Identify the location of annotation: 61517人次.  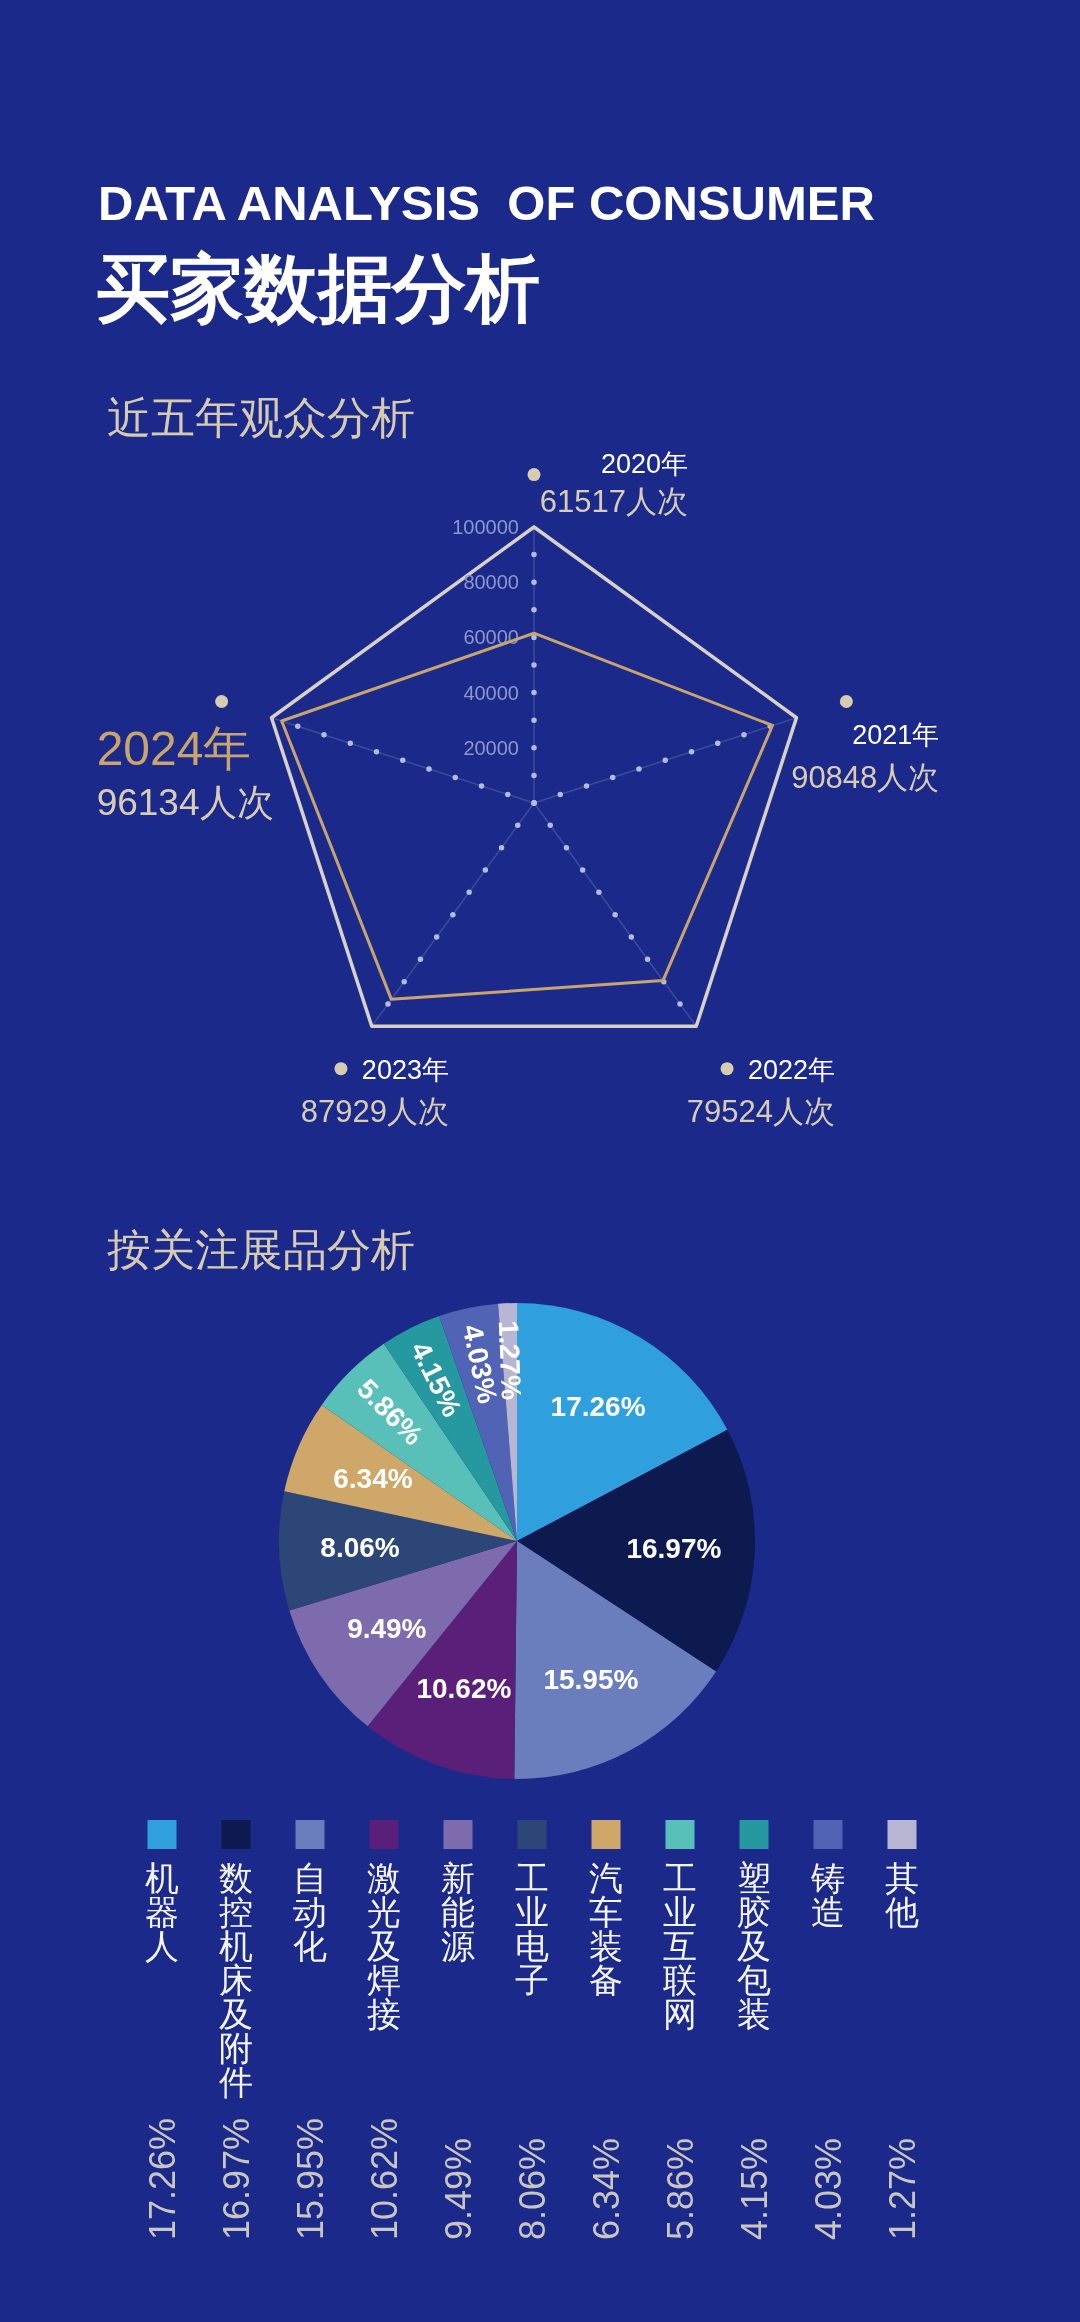
(613, 501).